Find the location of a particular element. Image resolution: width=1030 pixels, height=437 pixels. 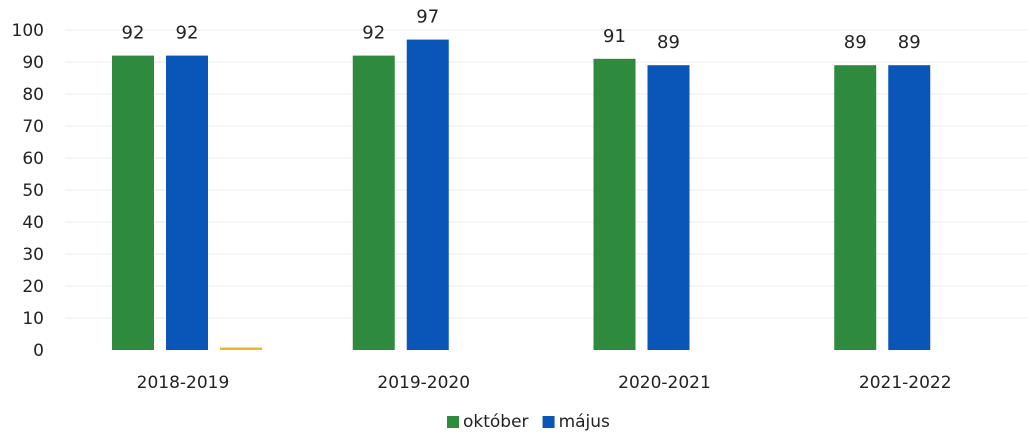

legend-label: október is located at coordinates (496, 422).